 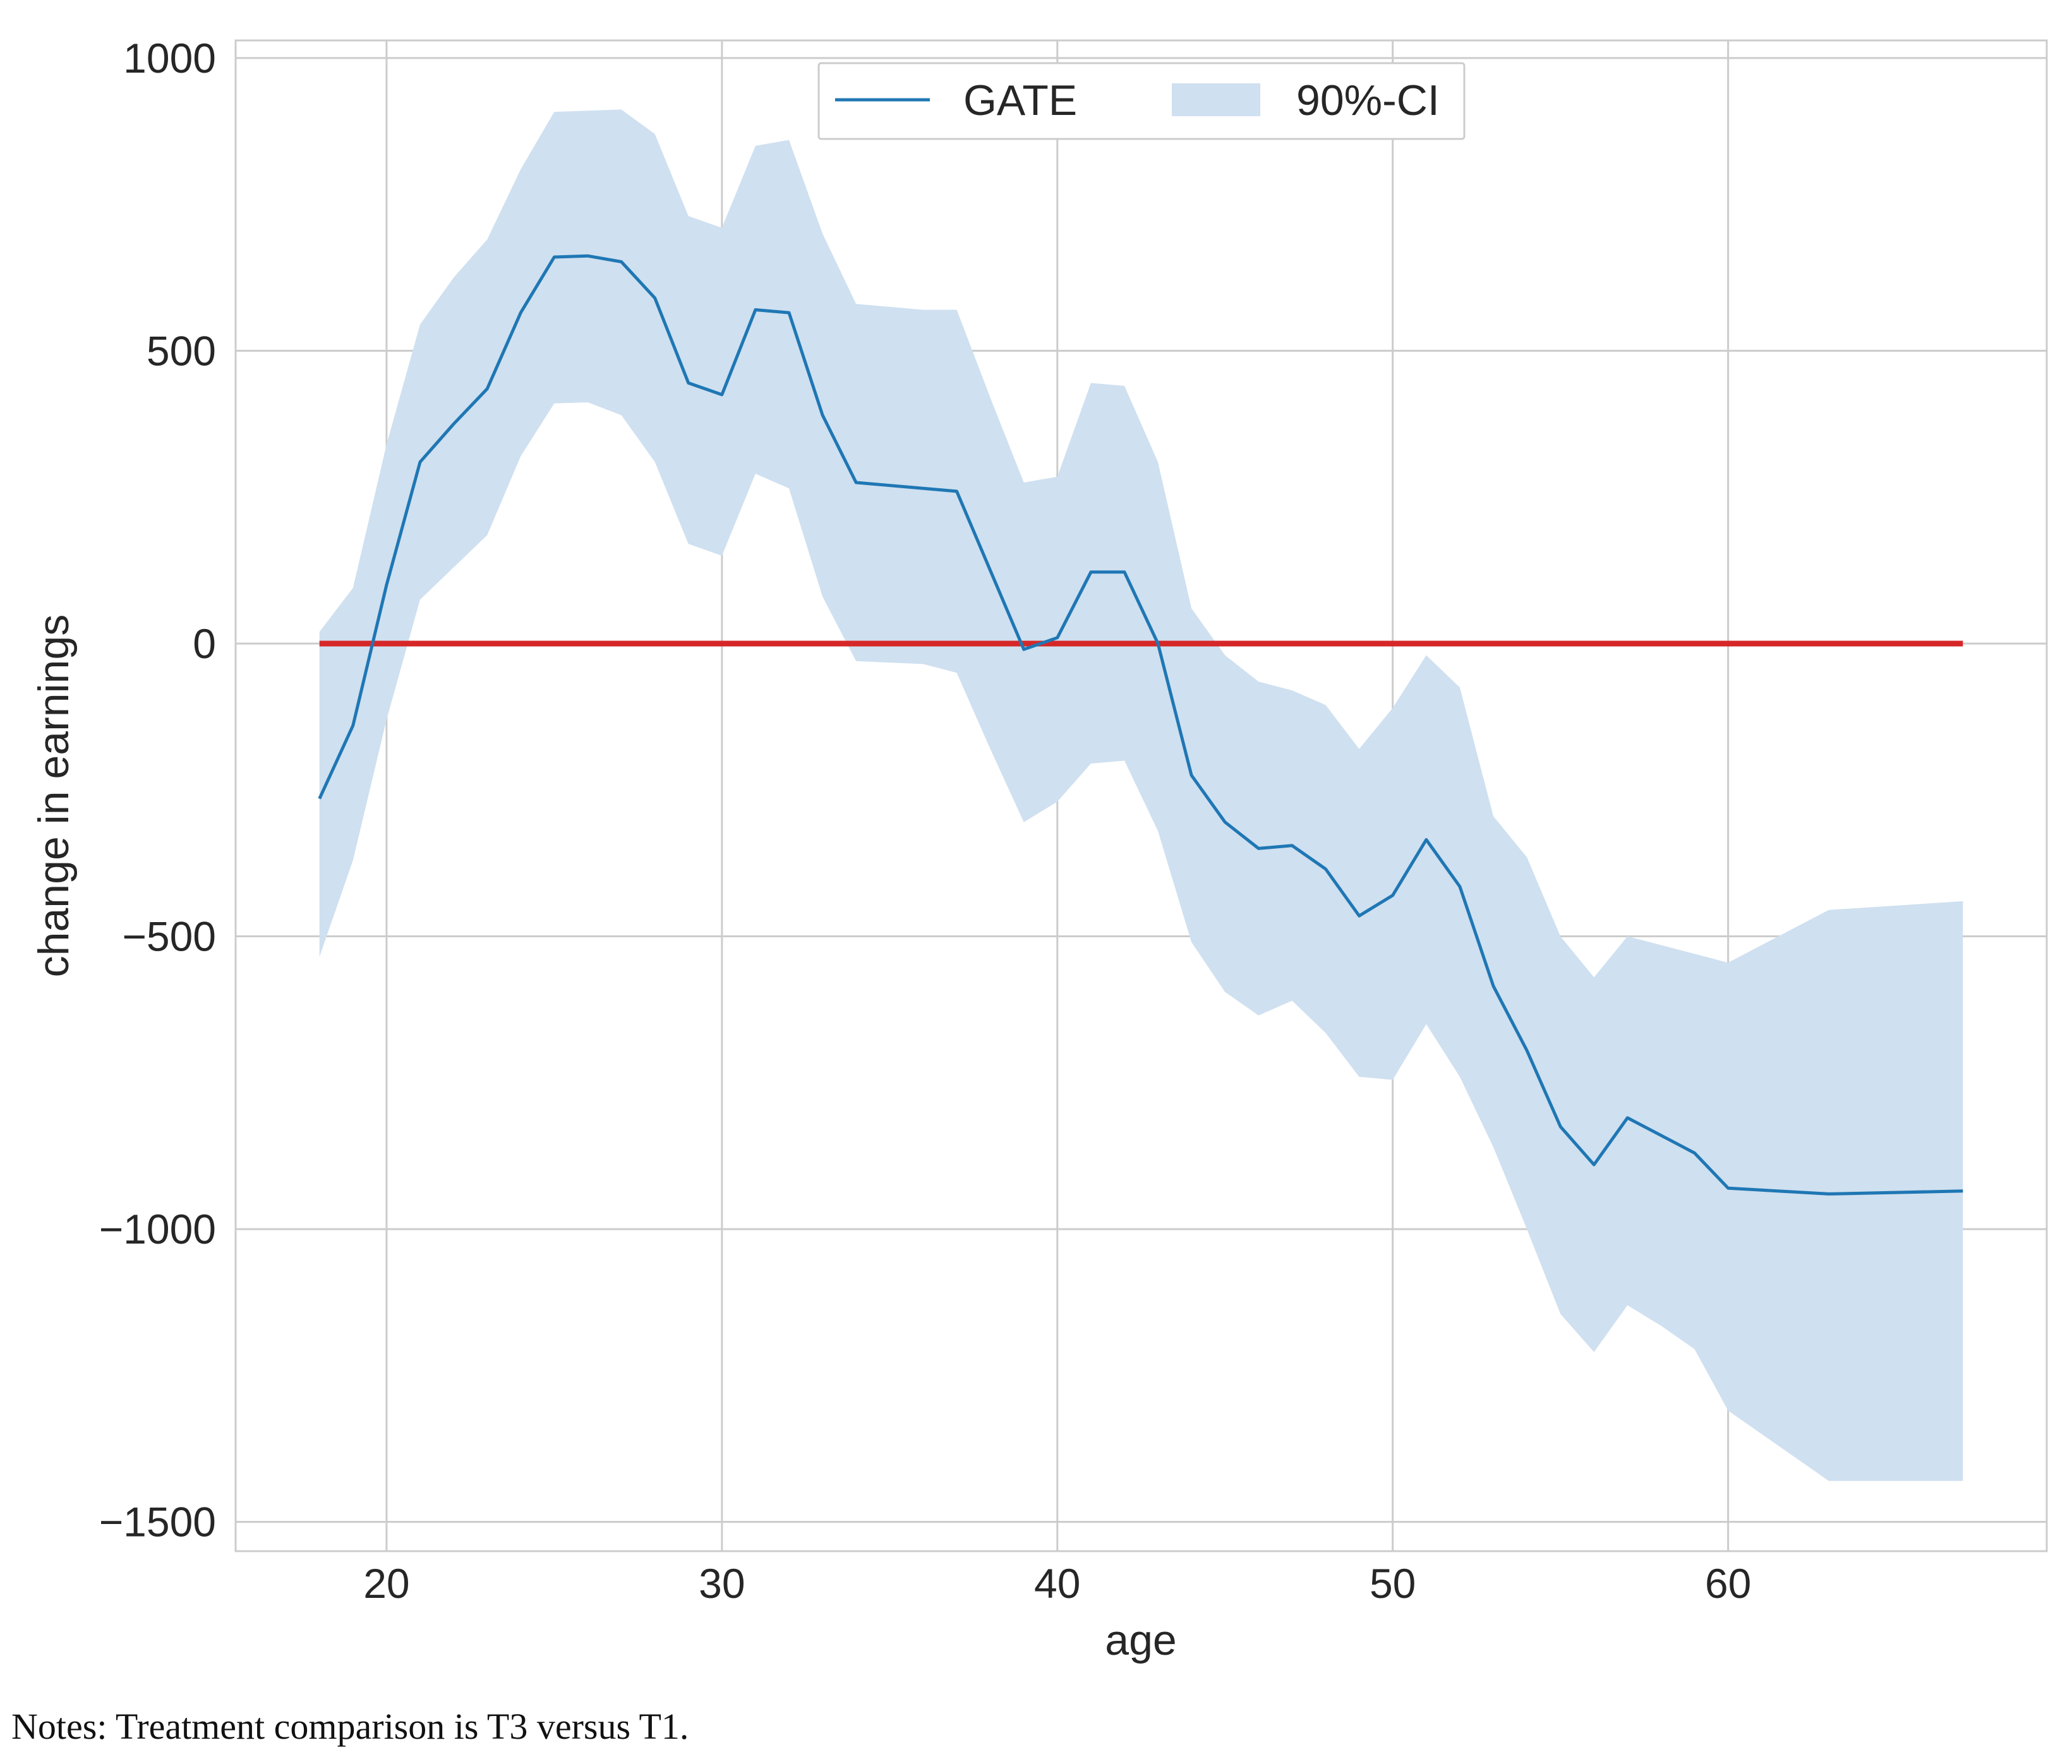 I want to click on y-tick-labels: 1000 500 0 −500 −1000 −1500, so click(x=157, y=790).